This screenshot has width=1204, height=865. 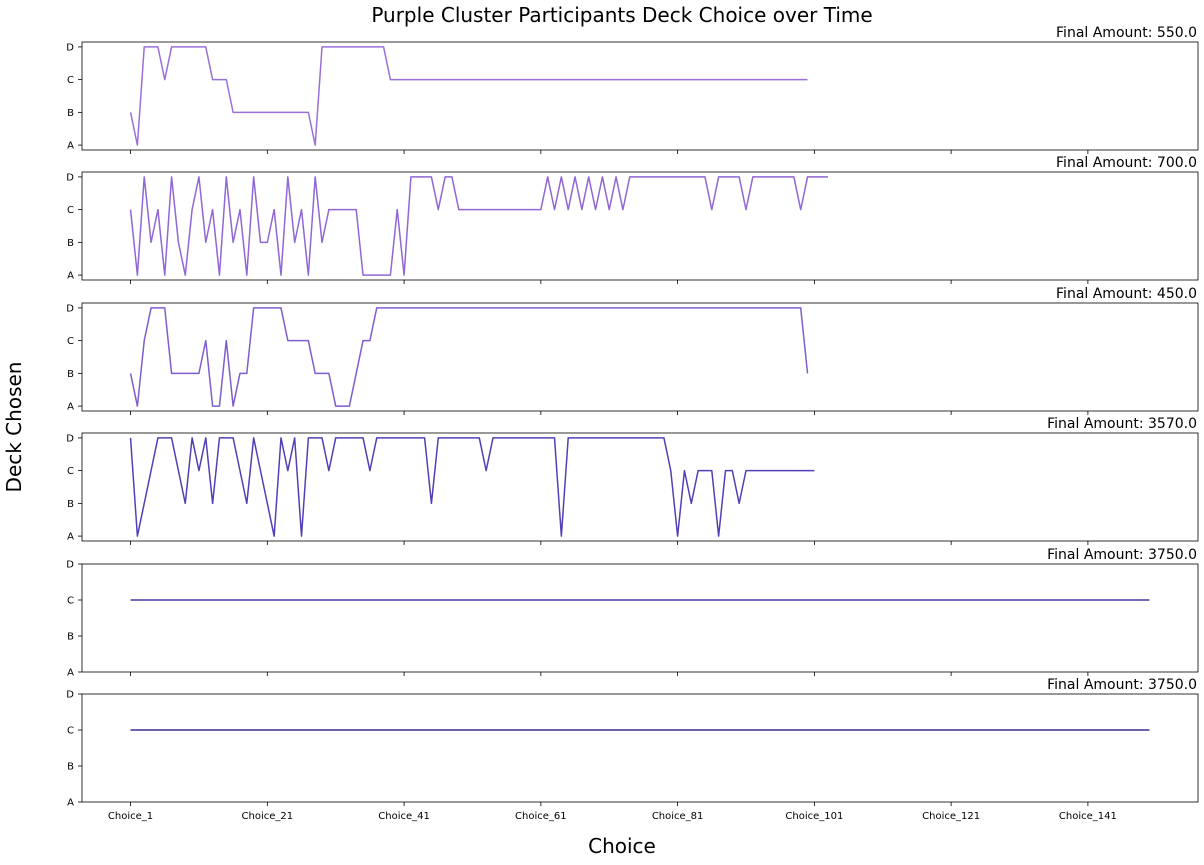 What do you see at coordinates (1122, 424) in the screenshot?
I see `panel-title: Final Amount: 3570.0` at bounding box center [1122, 424].